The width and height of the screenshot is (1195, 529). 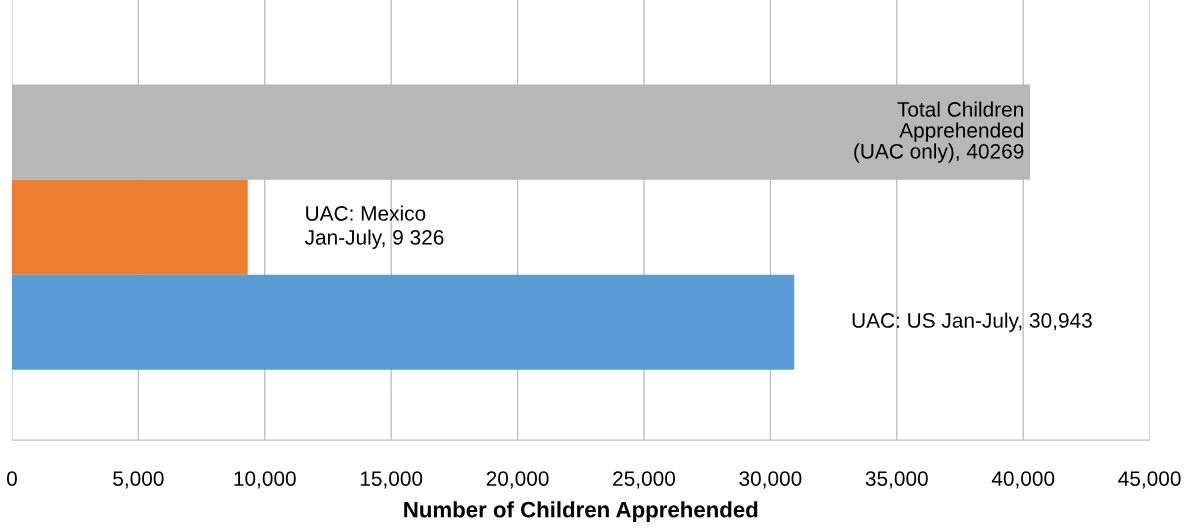 What do you see at coordinates (896, 480) in the screenshot?
I see `x-tick-label: 35,000` at bounding box center [896, 480].